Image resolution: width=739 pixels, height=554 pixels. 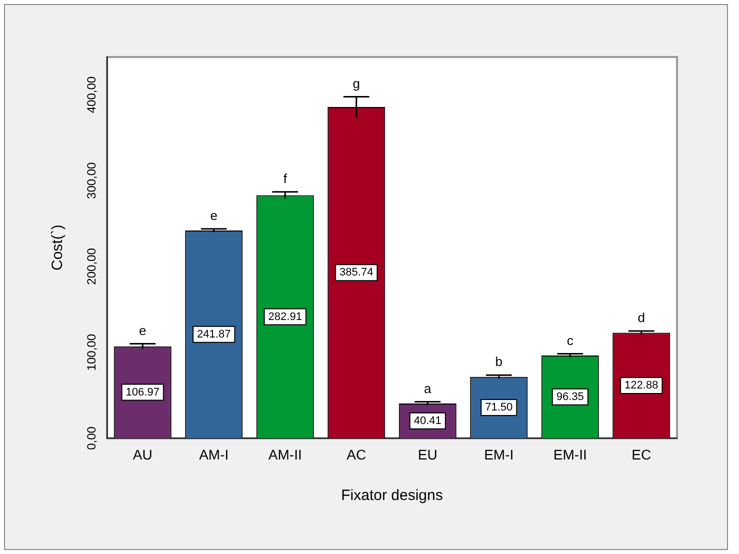 I want to click on y-tick-label: 400,00, so click(x=91, y=95).